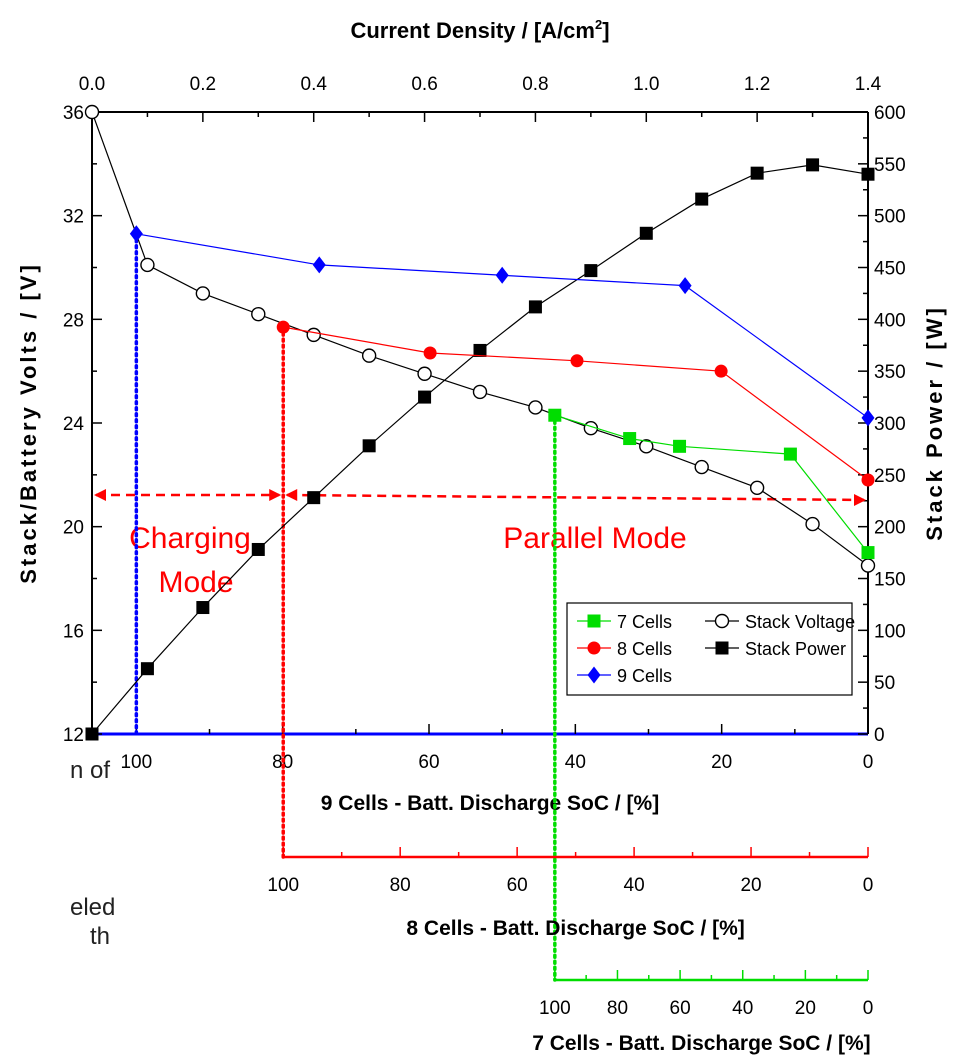 This screenshot has height=1059, width=958. What do you see at coordinates (424, 84) in the screenshot?
I see `top-axis-tick-label: 0.6` at bounding box center [424, 84].